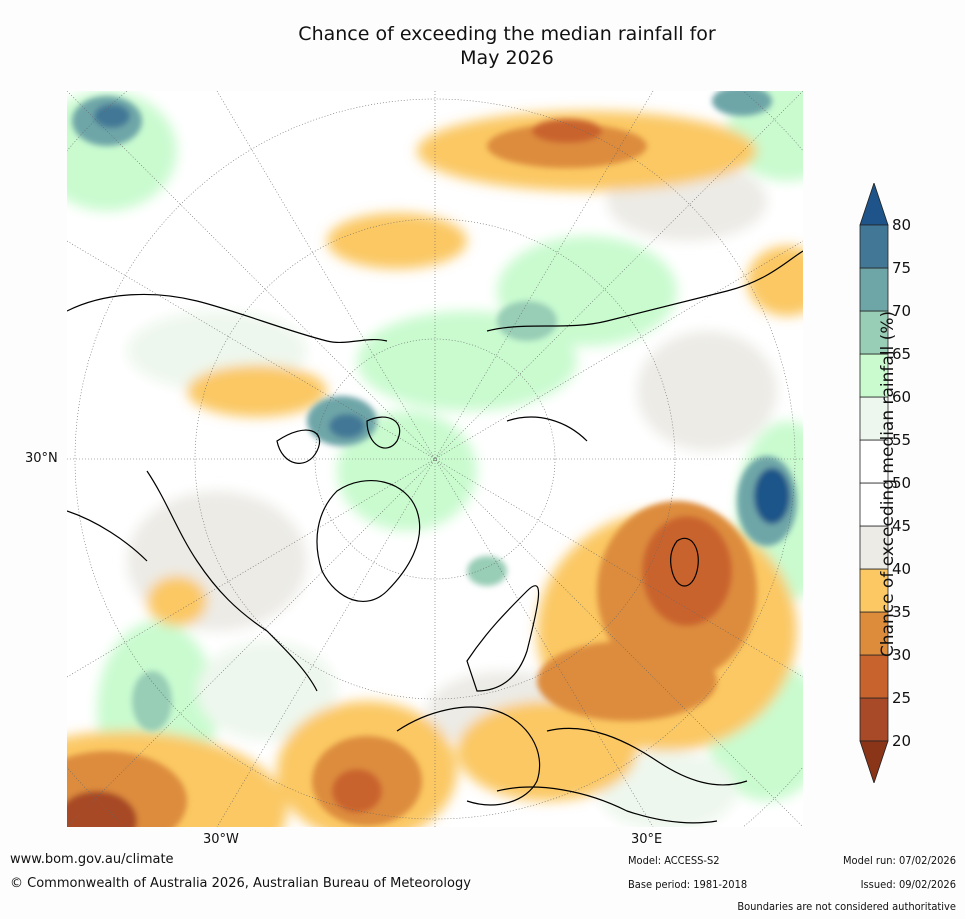  What do you see at coordinates (901, 612) in the screenshot?
I see `colorbar-tick-label: 35` at bounding box center [901, 612].